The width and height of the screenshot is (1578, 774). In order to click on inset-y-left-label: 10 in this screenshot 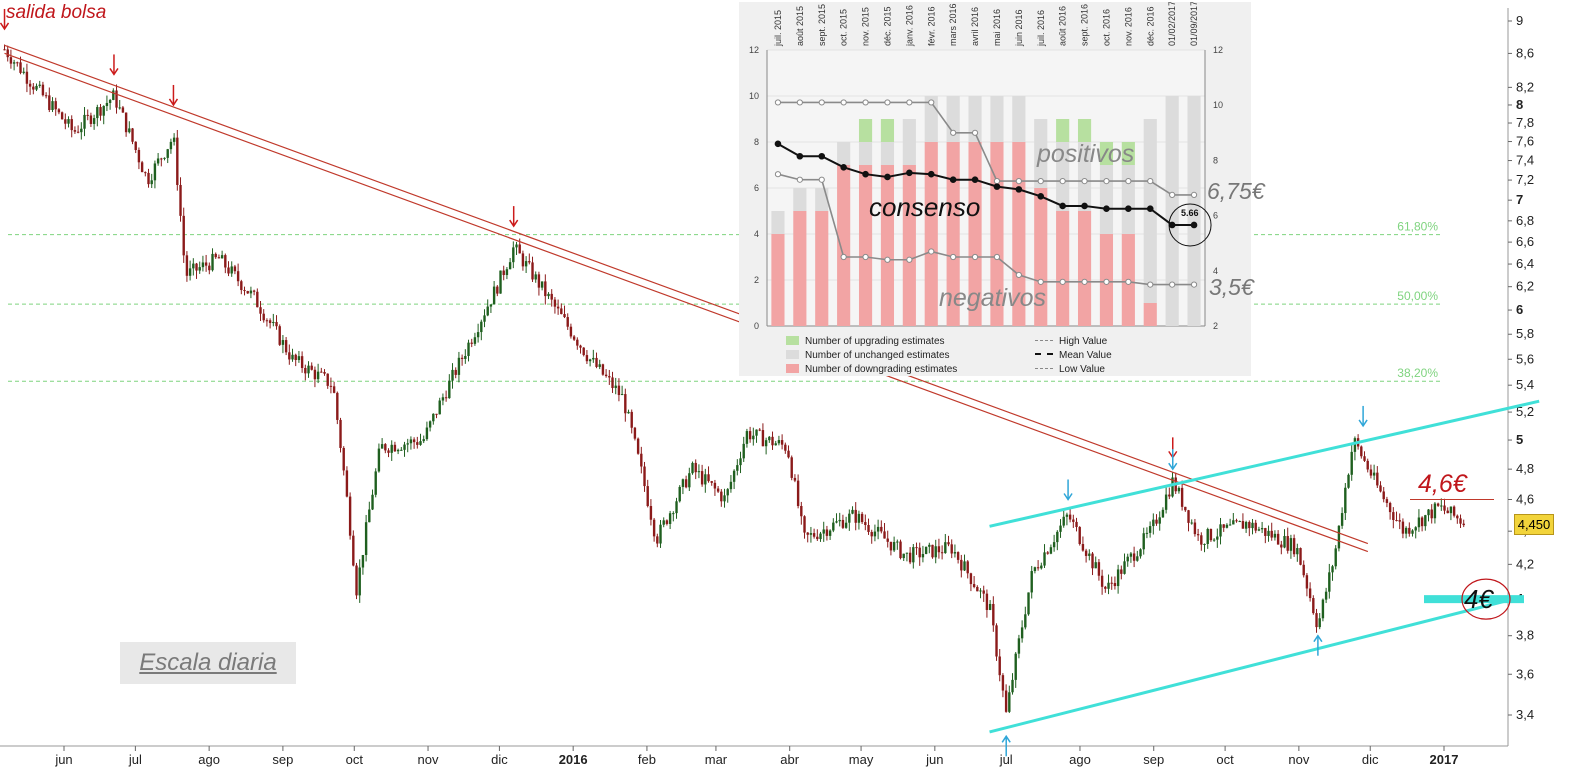, I will do `click(754, 96)`.